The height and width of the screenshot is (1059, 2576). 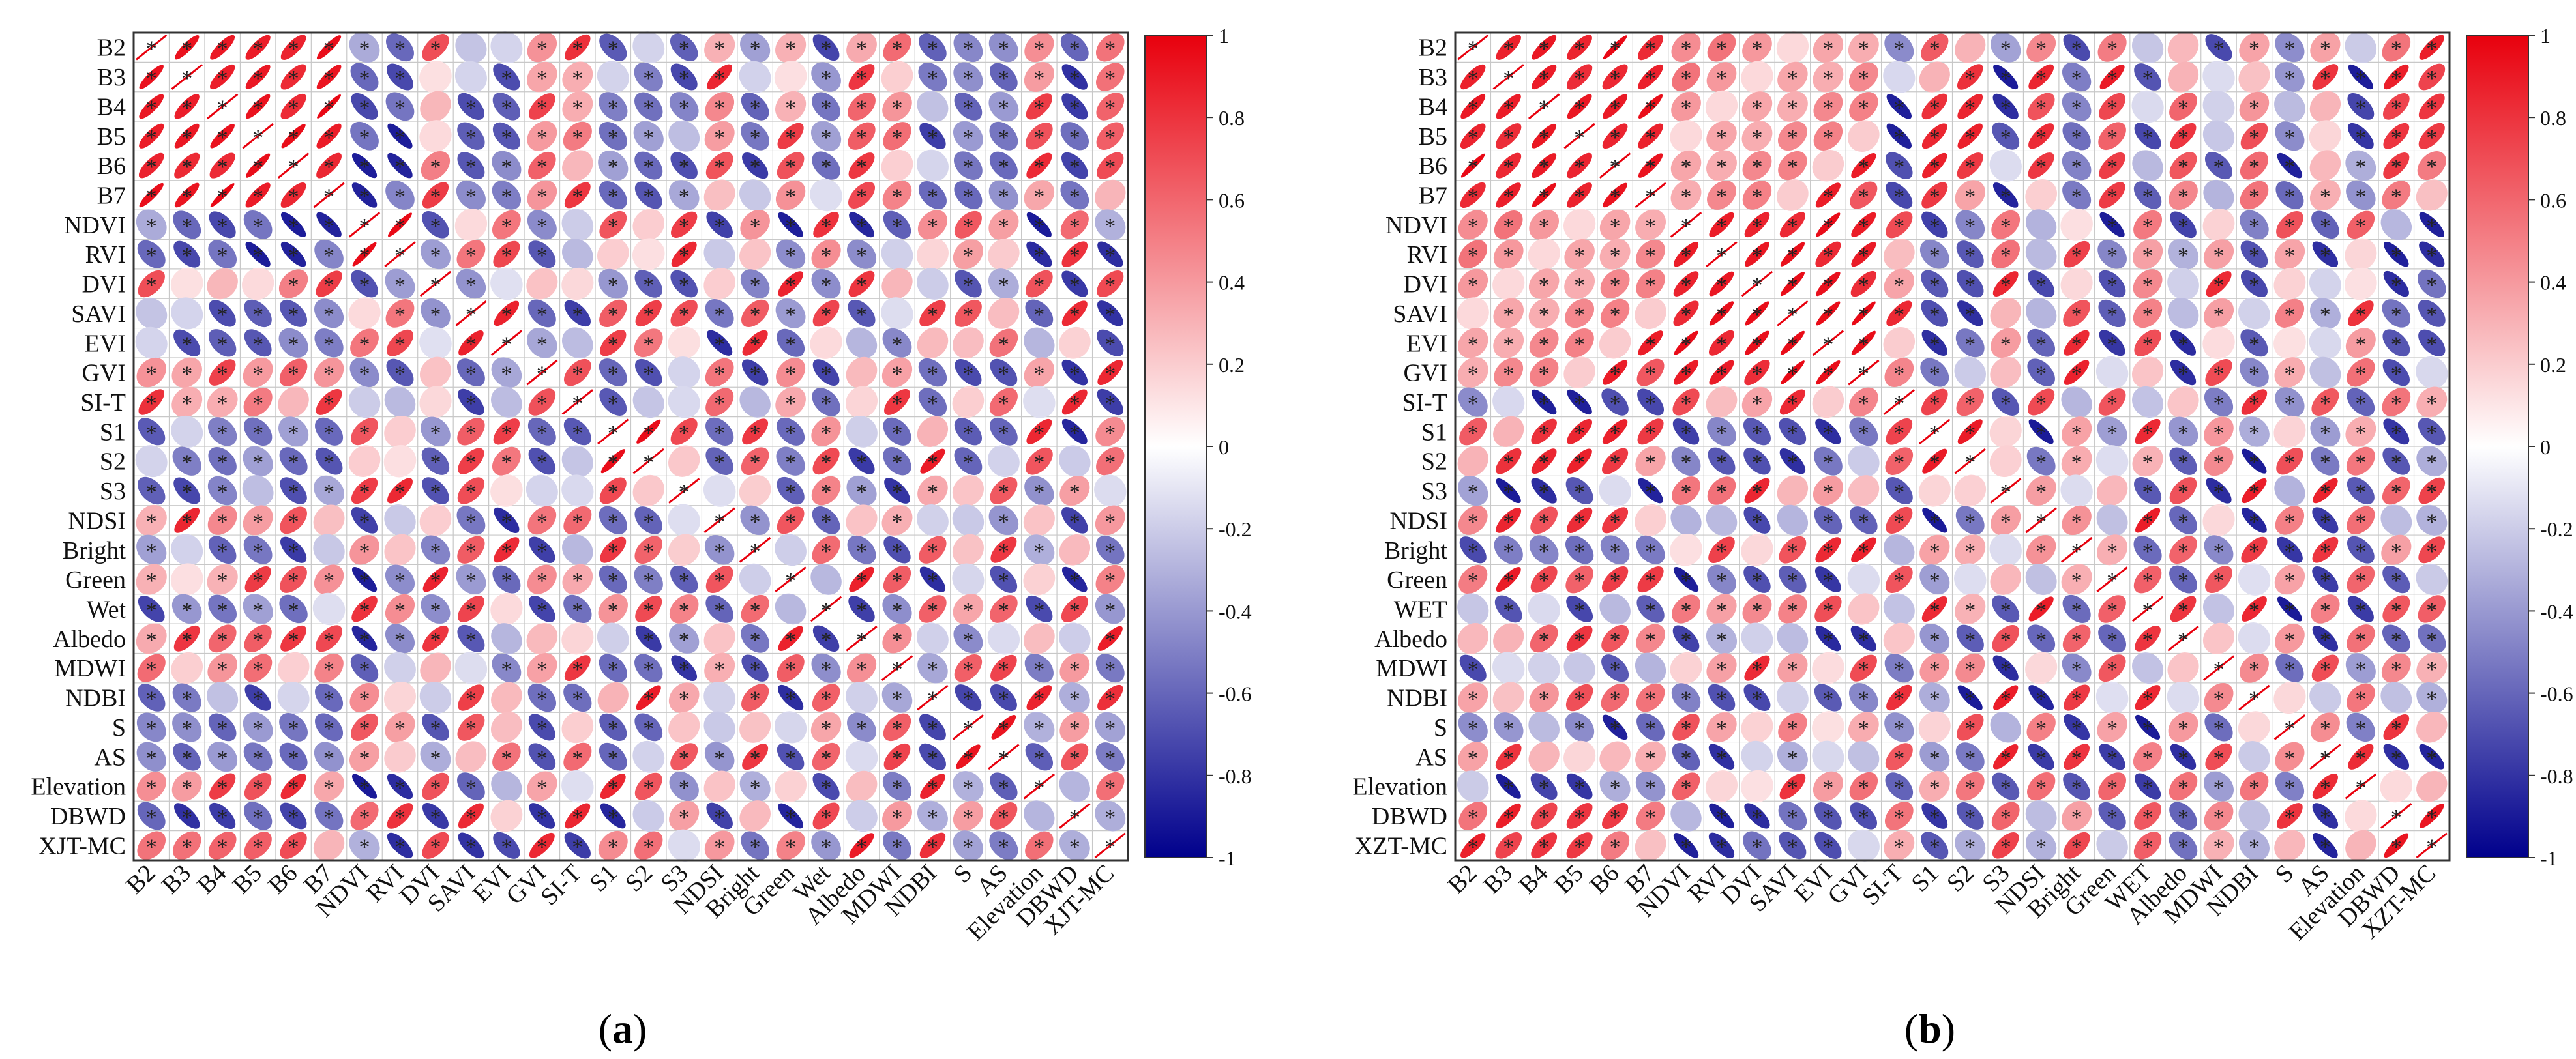 What do you see at coordinates (1425, 373) in the screenshot?
I see `b-y-tick-label: GVI` at bounding box center [1425, 373].